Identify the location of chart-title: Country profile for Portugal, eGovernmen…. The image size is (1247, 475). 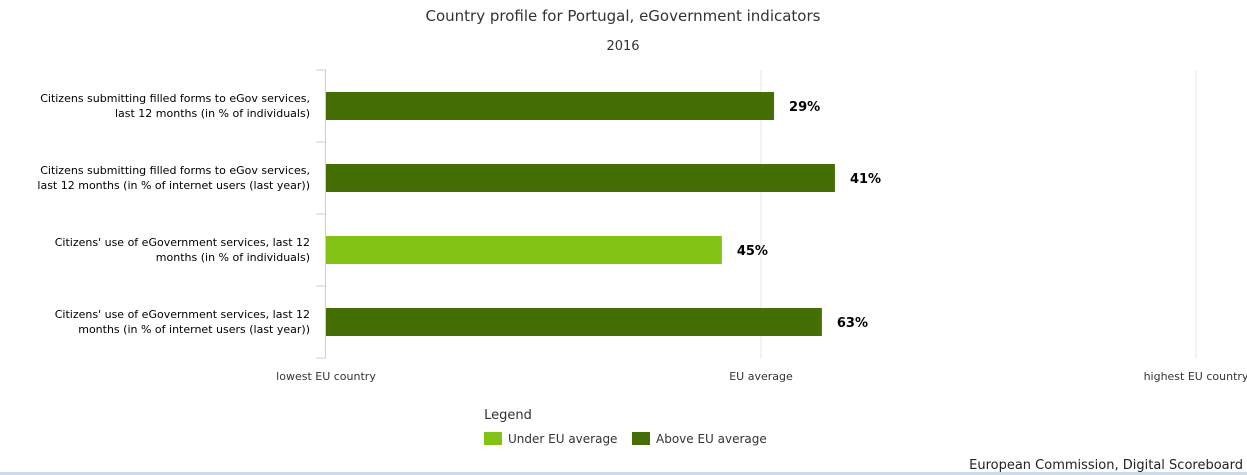
(623, 16).